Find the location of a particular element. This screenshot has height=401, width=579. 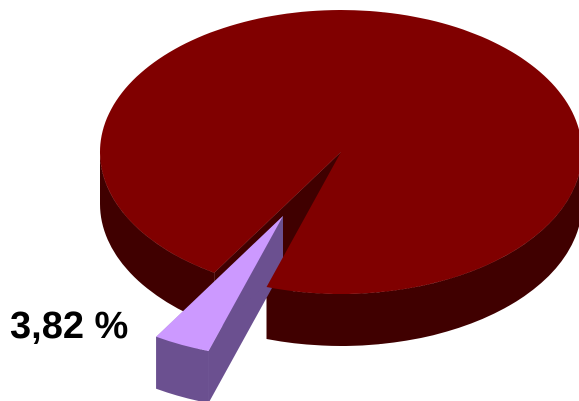

slice-1-top is located at coordinates (219, 284).